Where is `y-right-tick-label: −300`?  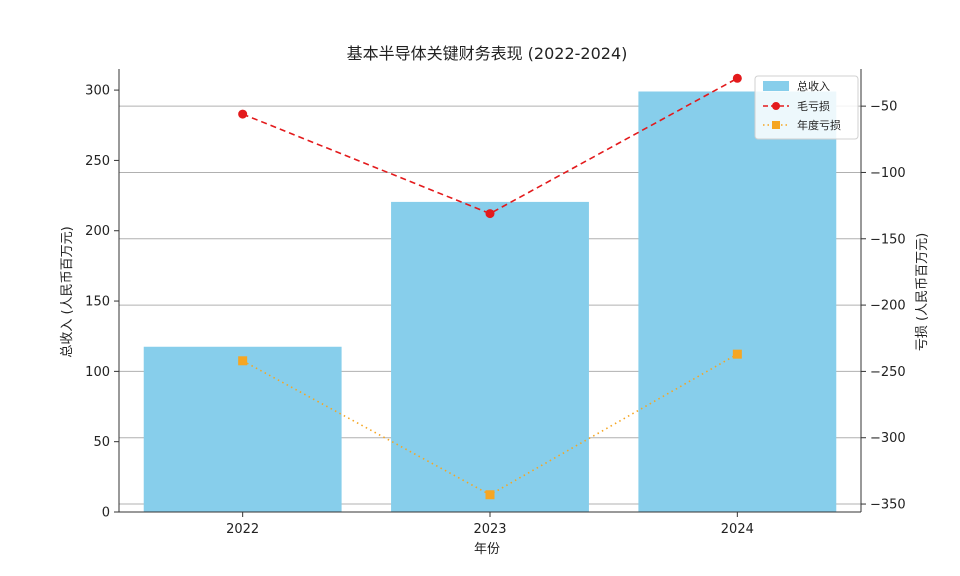
y-right-tick-label: −300 is located at coordinates (888, 438).